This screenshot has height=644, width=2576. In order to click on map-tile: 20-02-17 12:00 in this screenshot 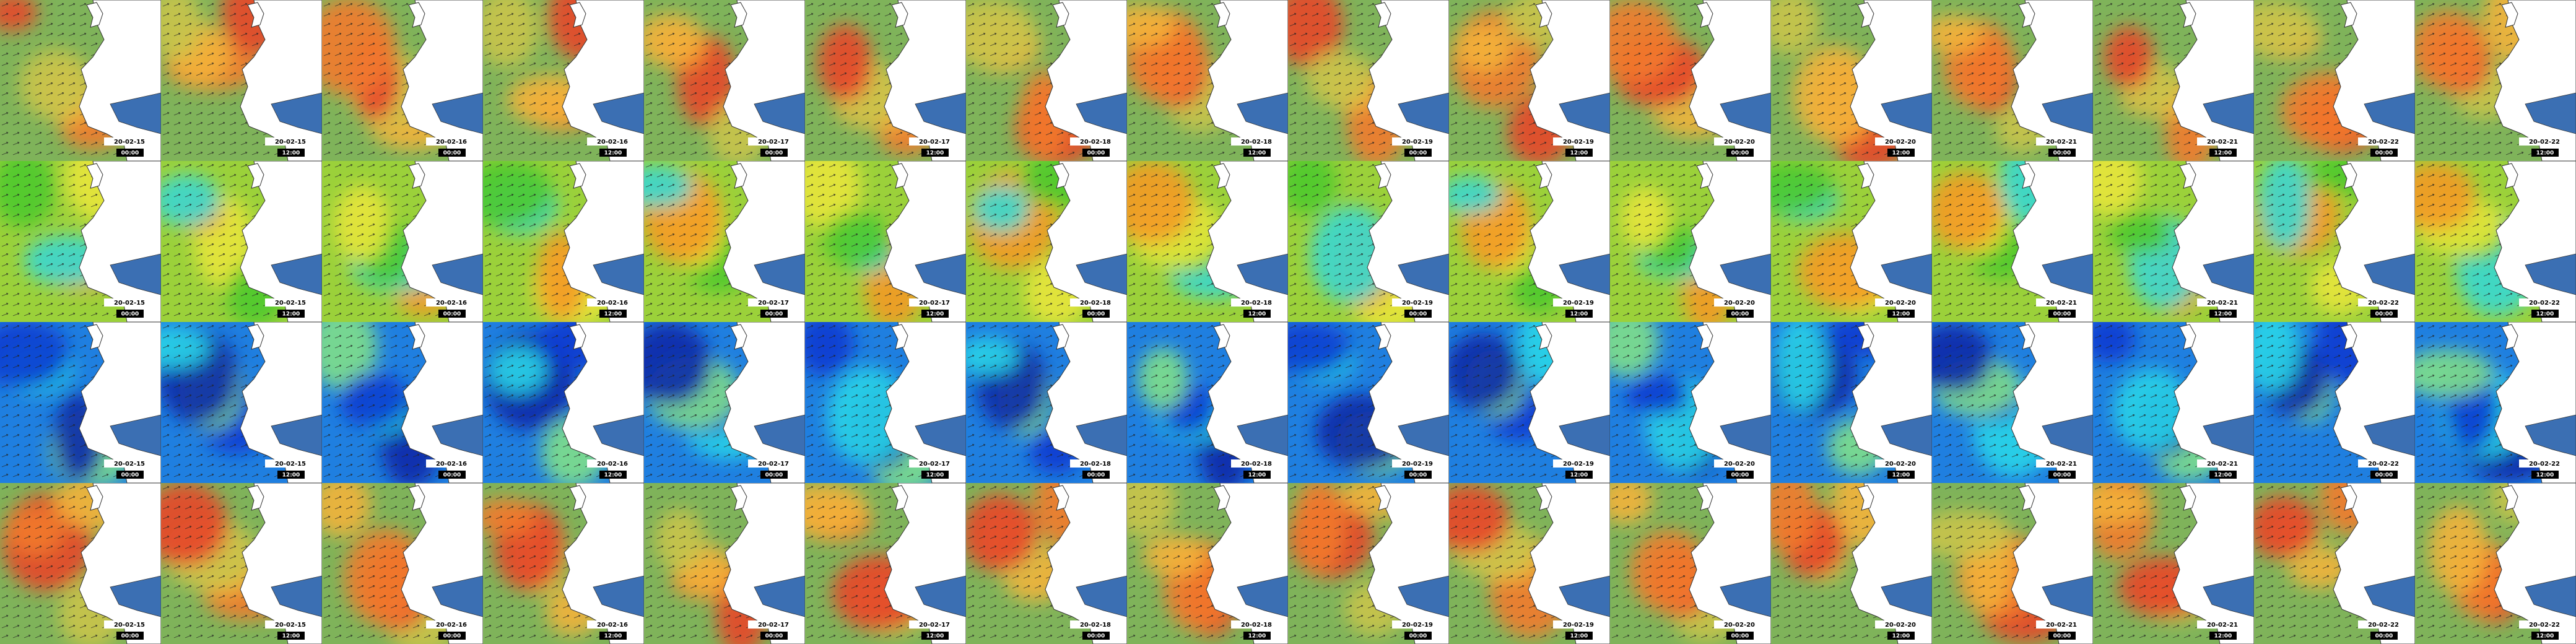, I will do `click(885, 80)`.